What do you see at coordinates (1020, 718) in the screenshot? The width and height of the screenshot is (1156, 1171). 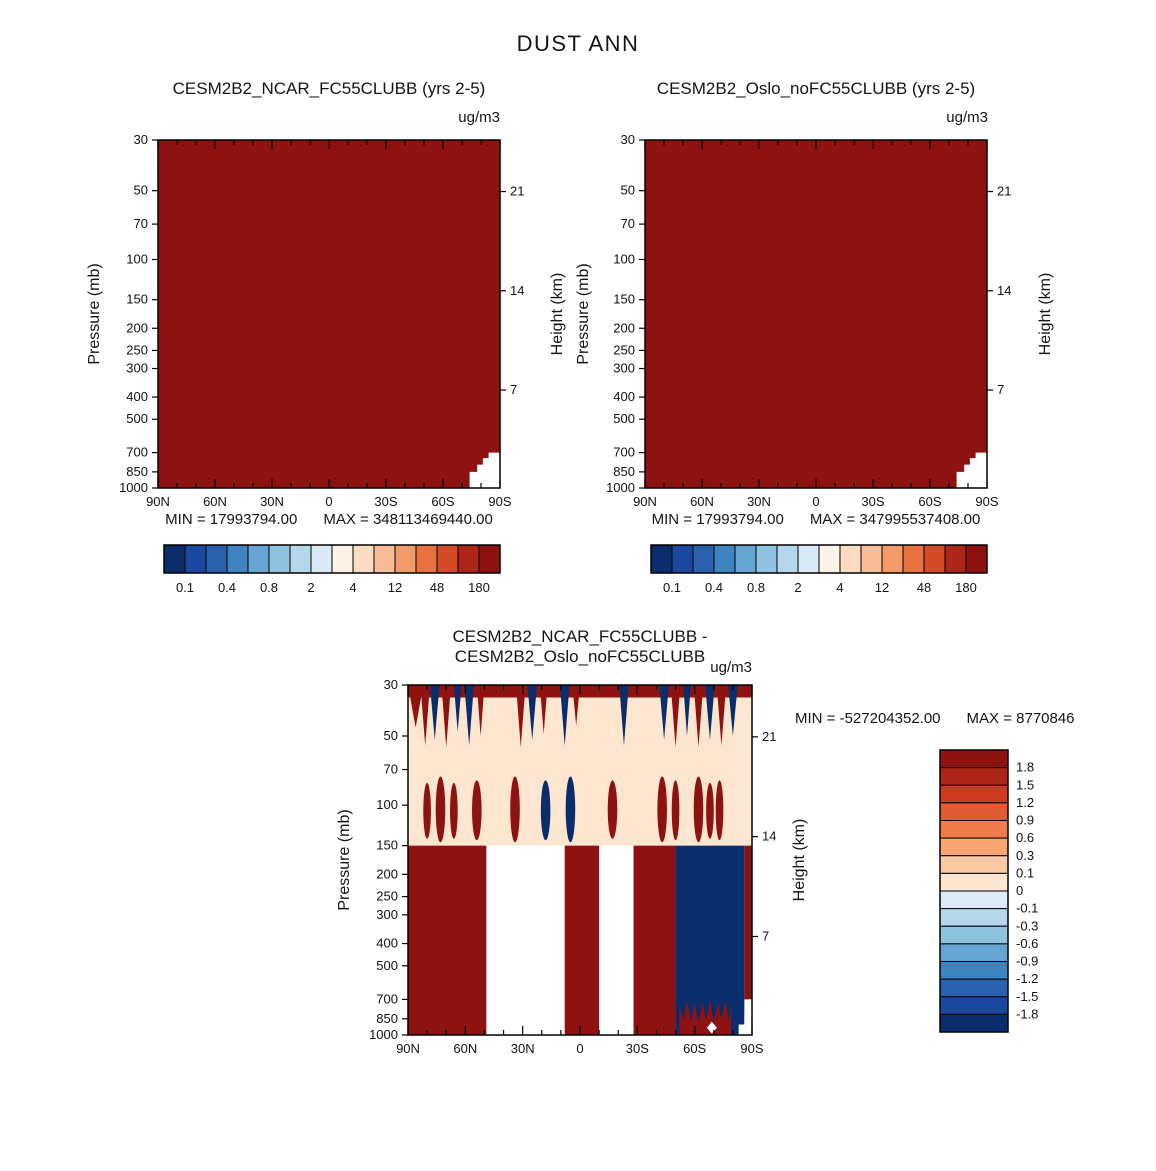 I see `max-value-diff: MAX = 8770846` at bounding box center [1020, 718].